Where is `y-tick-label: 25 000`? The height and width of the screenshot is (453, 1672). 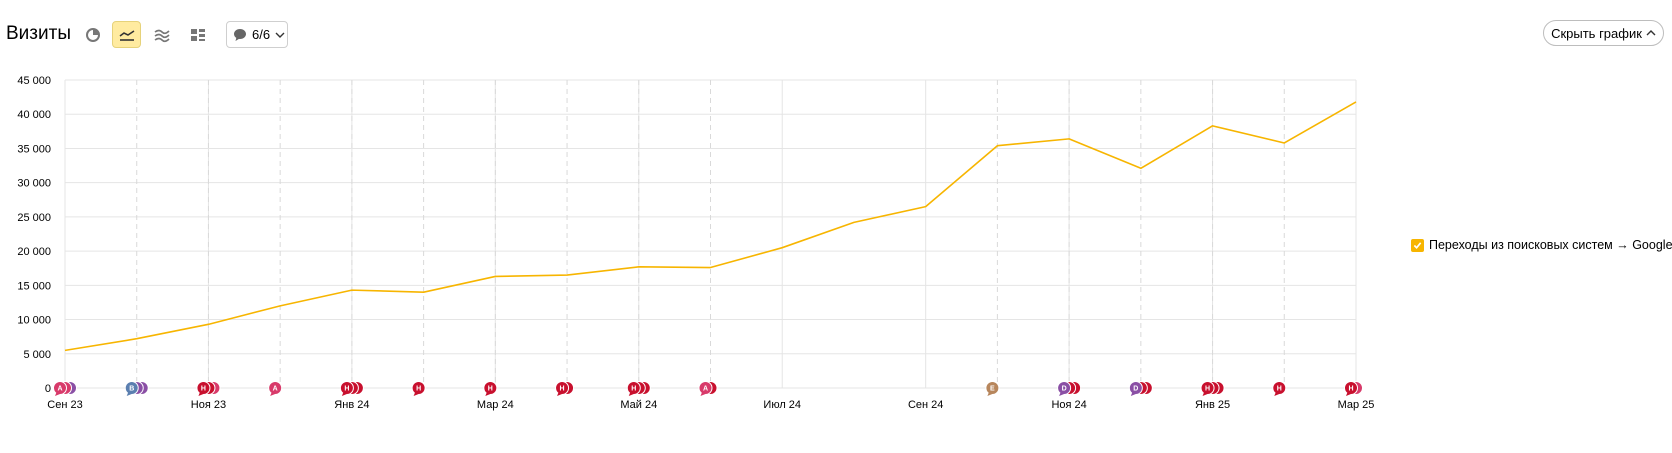
y-tick-label: 25 000 is located at coordinates (34, 218).